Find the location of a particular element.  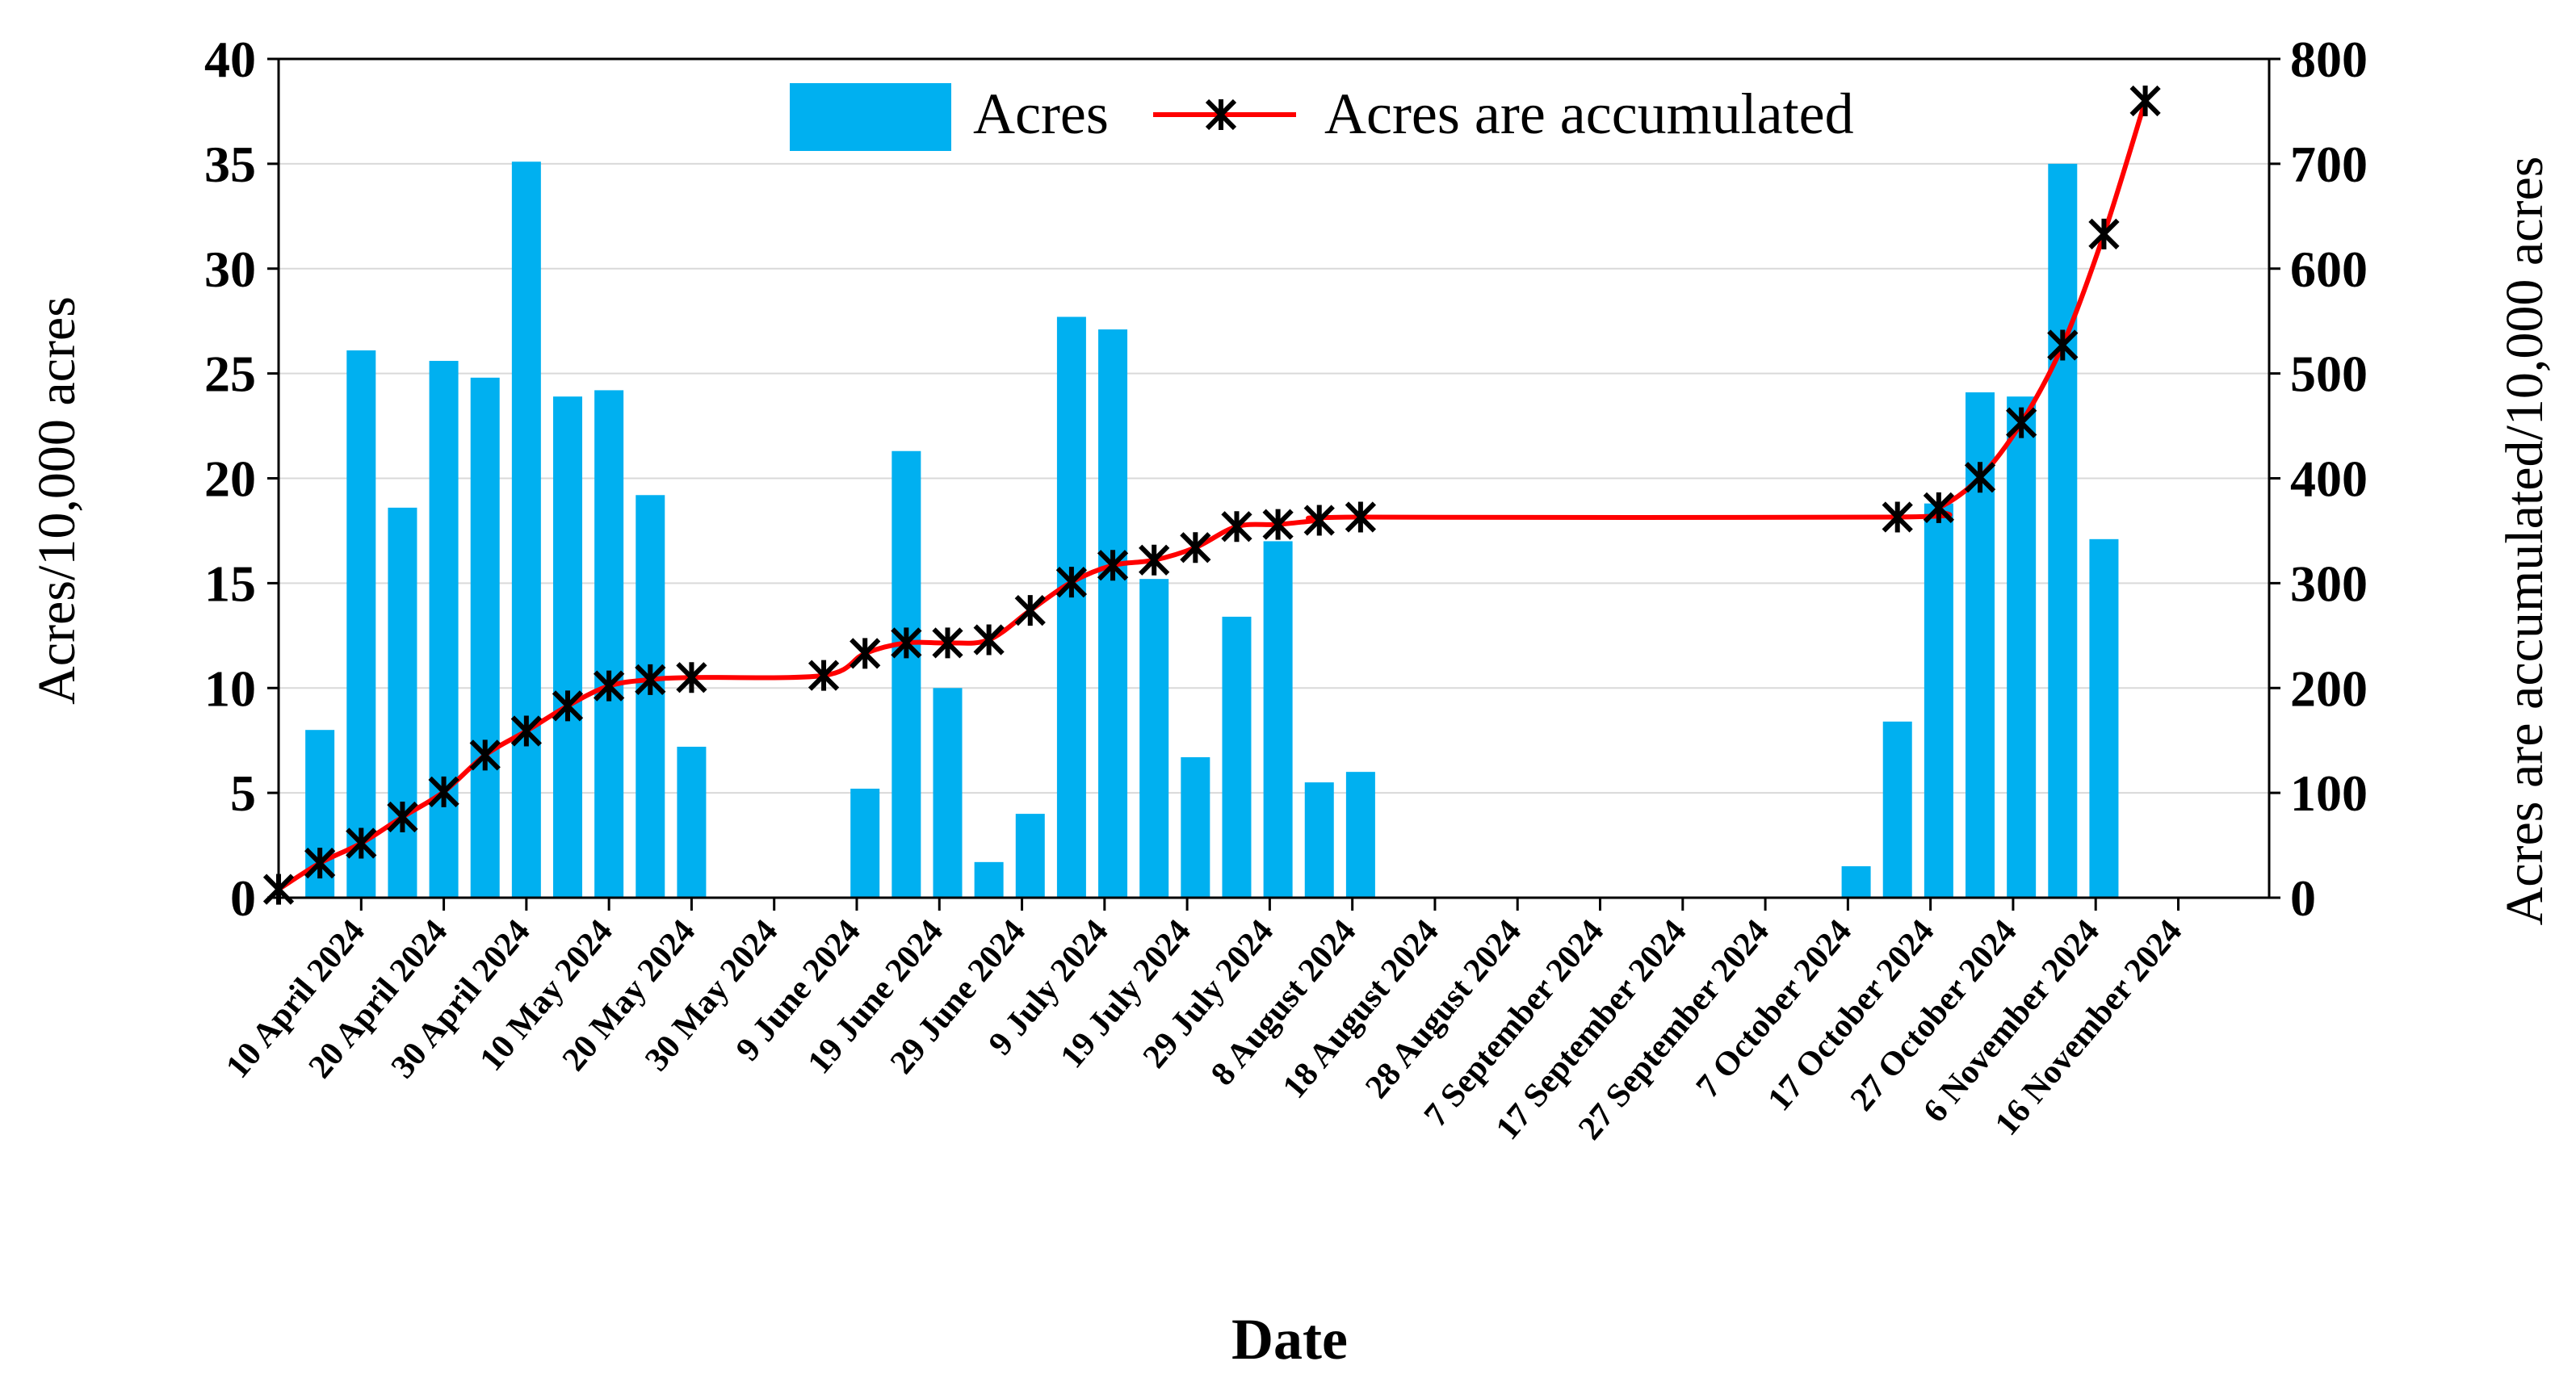

legend-label-acres: Acres is located at coordinates (1041, 114).